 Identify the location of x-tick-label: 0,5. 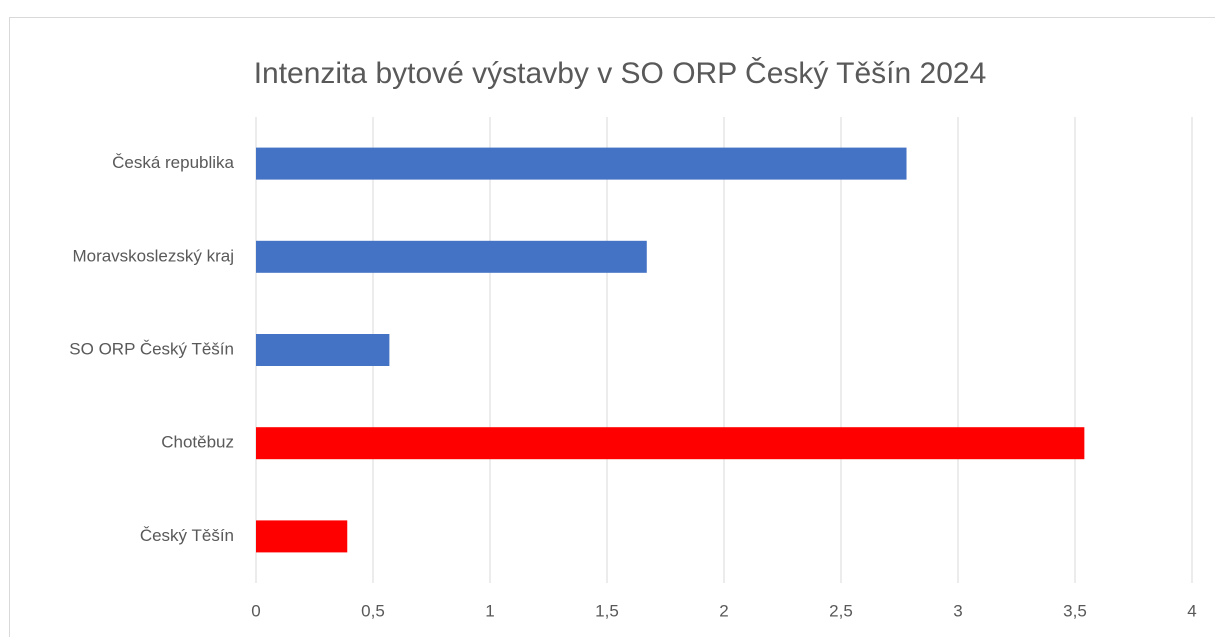
(373, 610).